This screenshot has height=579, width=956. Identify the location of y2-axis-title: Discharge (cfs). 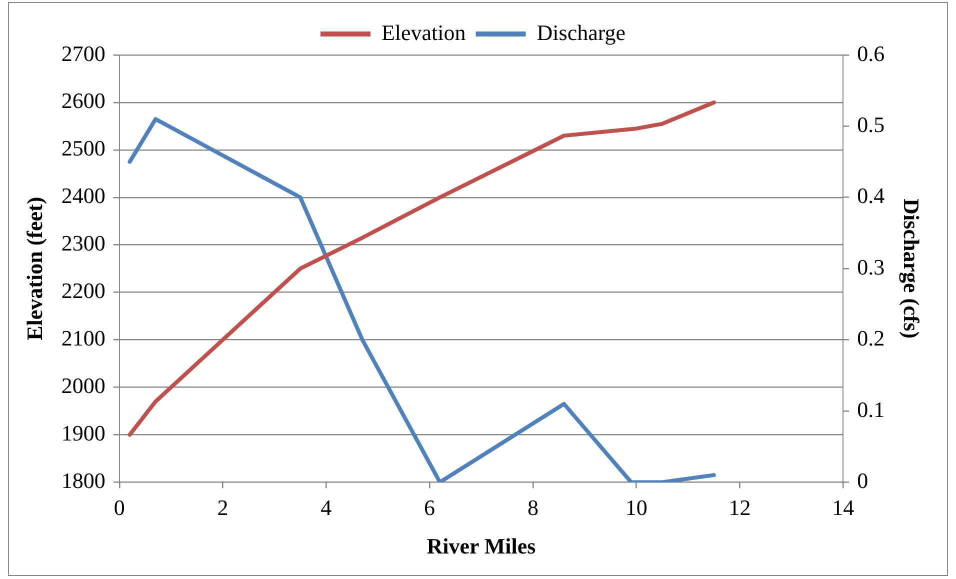
(911, 268).